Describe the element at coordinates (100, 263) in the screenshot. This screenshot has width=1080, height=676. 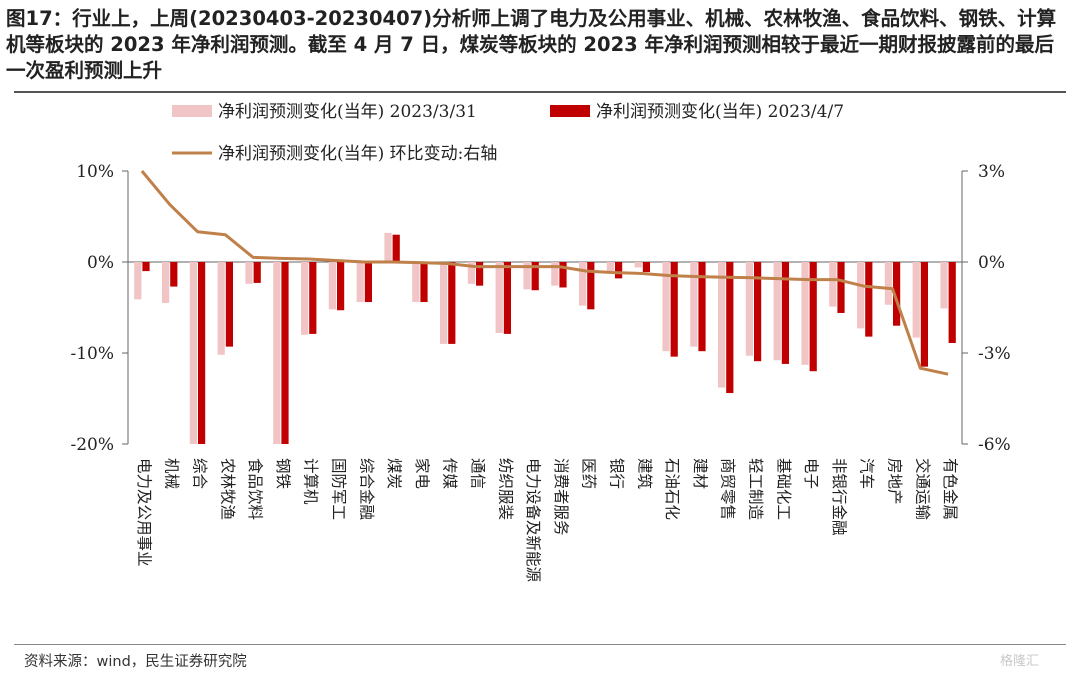
I see `left-tick-label: 0%` at that location.